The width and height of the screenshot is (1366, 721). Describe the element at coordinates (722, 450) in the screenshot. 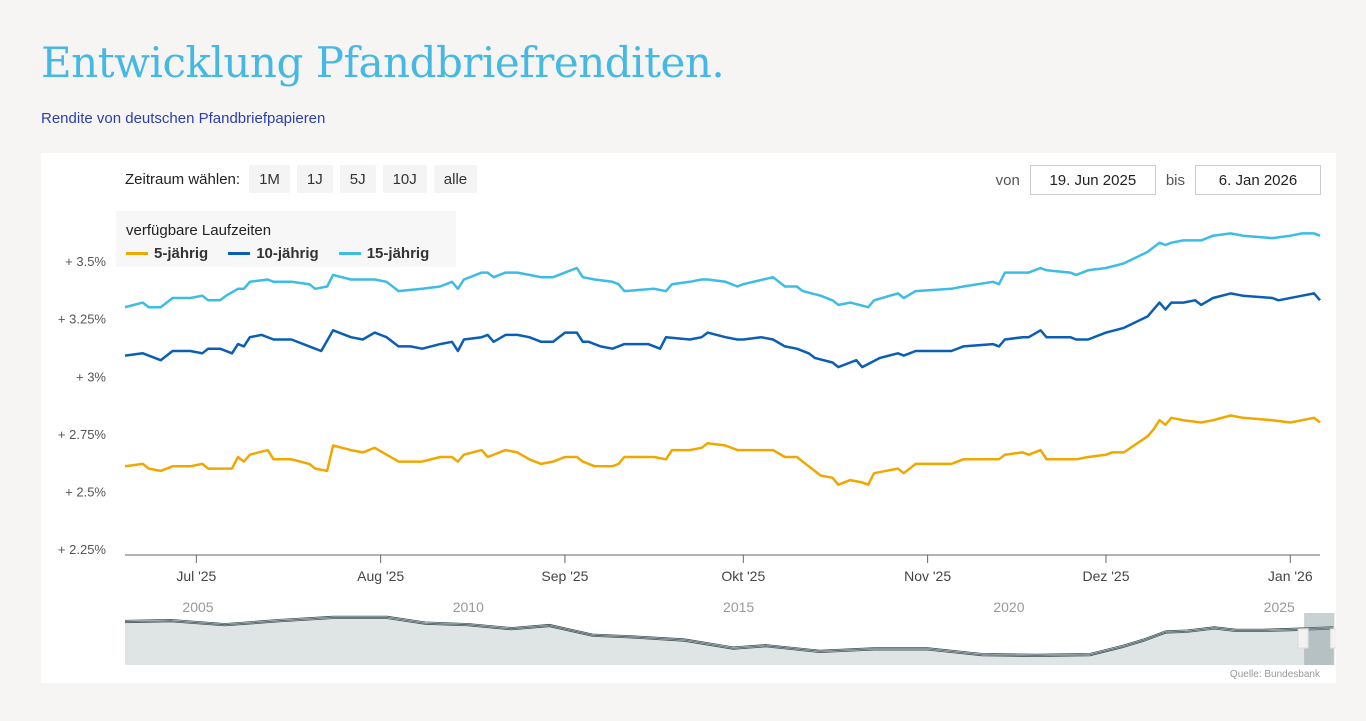

I see `series-line-5y` at that location.